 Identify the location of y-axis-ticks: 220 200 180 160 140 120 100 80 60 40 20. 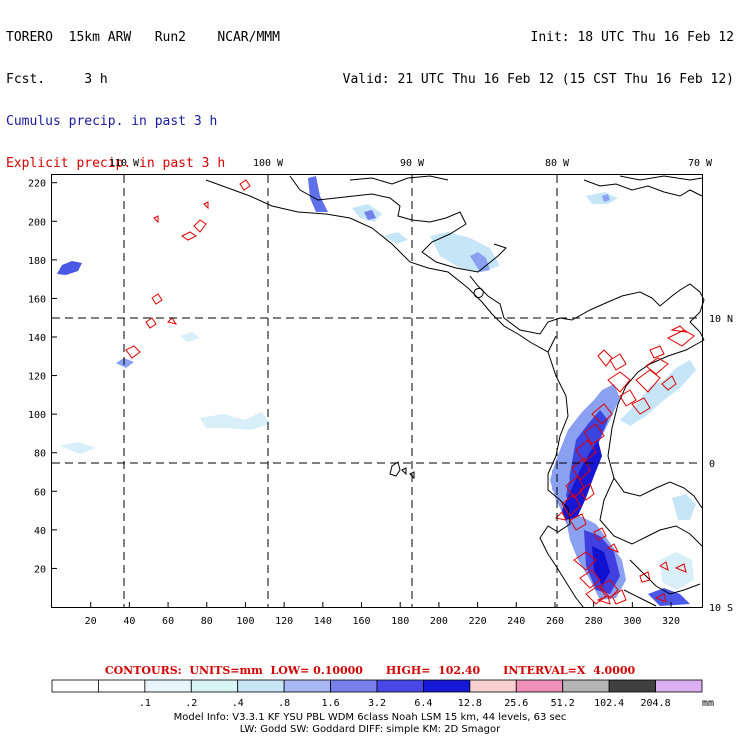
(42, 377).